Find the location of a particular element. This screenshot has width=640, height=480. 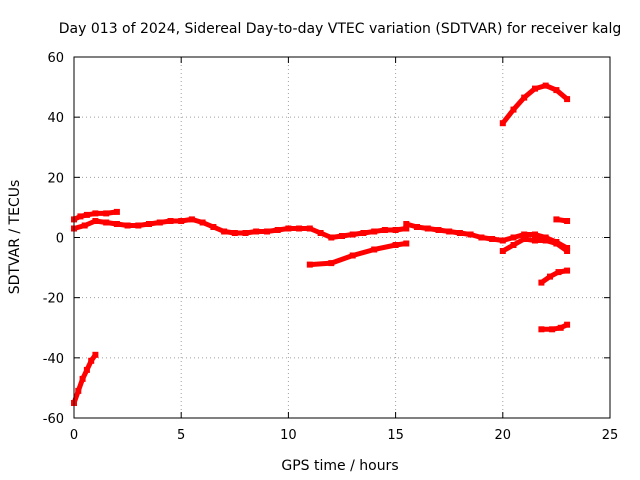

y-tick-label: 60 is located at coordinates (55, 58).